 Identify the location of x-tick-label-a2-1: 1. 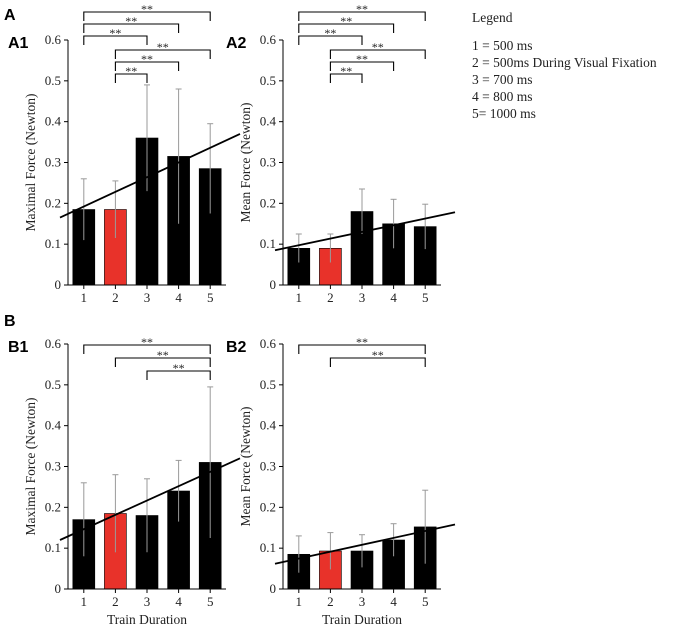
(299, 297).